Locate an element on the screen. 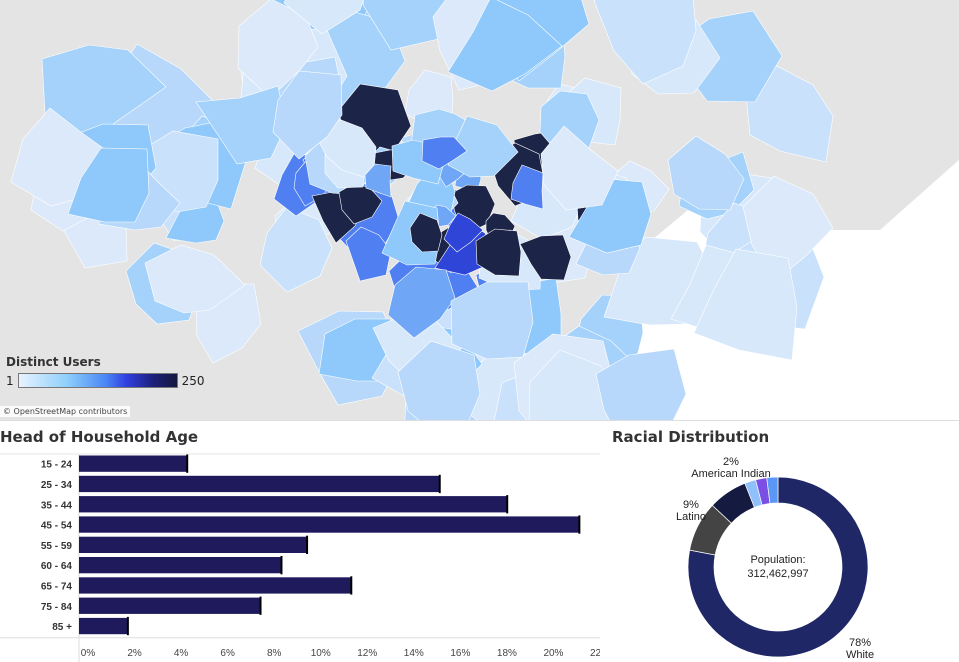 This screenshot has height=662, width=959. x-tick-label: 14% is located at coordinates (414, 653).